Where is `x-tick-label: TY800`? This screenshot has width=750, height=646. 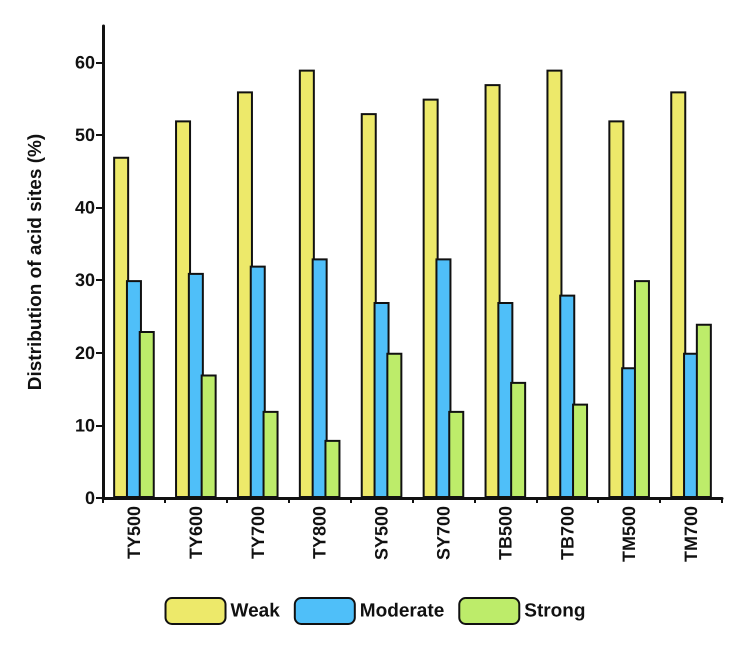 x-tick-label: TY800 is located at coordinates (320, 533).